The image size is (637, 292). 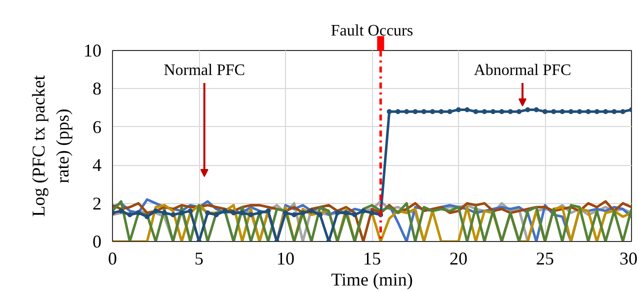 I want to click on y-axis-title: Log (PFC tx packet rate) (pps), so click(x=50, y=146).